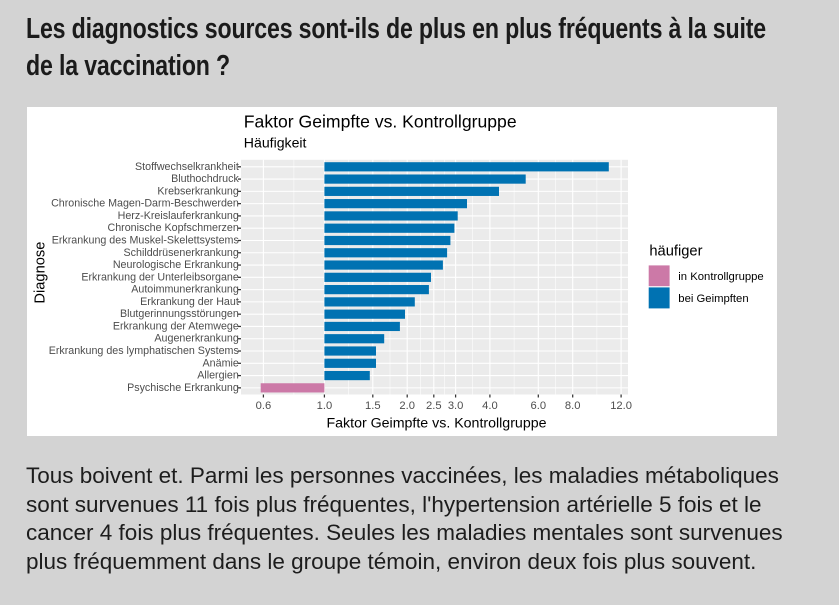 Image resolution: width=839 pixels, height=605 pixels. What do you see at coordinates (264, 406) in the screenshot?
I see `svg-text: 0.6` at bounding box center [264, 406].